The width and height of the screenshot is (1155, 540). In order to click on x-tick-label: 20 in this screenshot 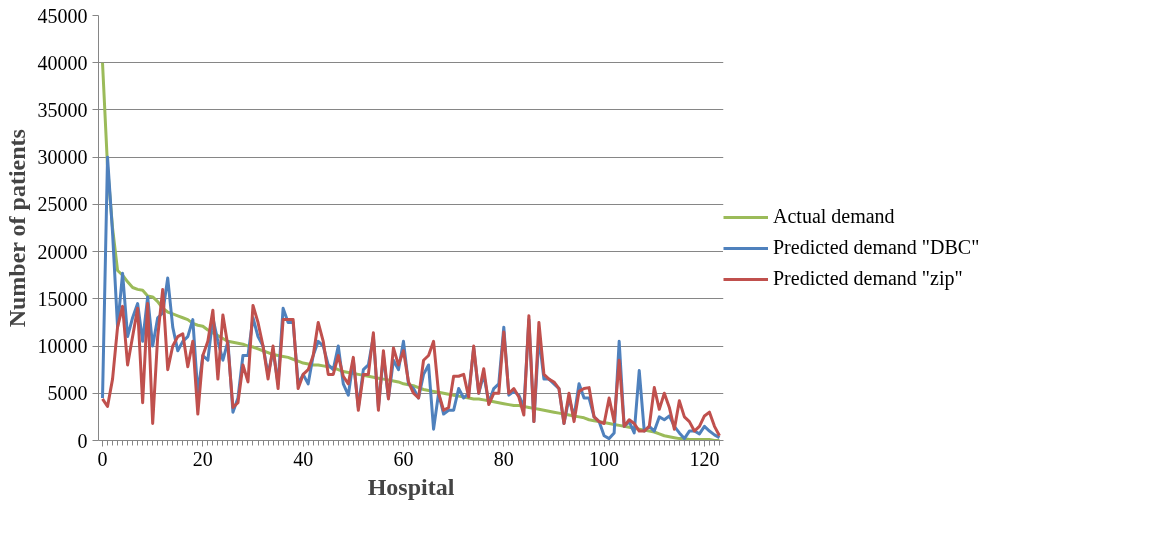, I will do `click(202, 458)`.